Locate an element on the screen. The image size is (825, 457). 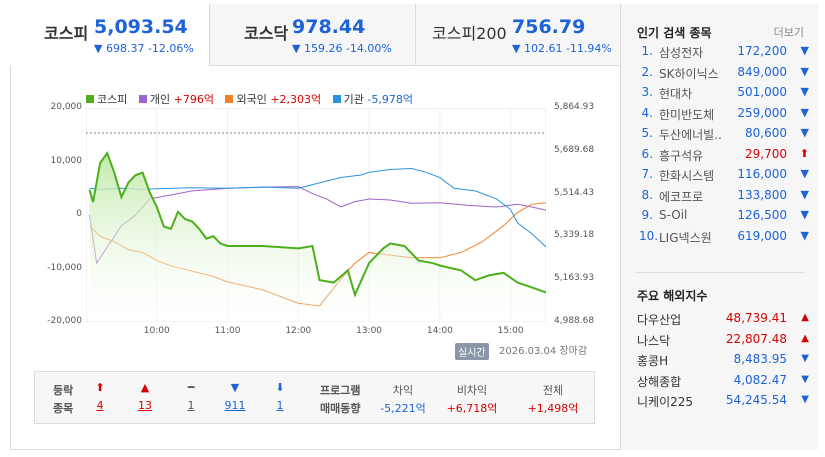
arrow-down-icon: ⬇ is located at coordinates (280, 387).